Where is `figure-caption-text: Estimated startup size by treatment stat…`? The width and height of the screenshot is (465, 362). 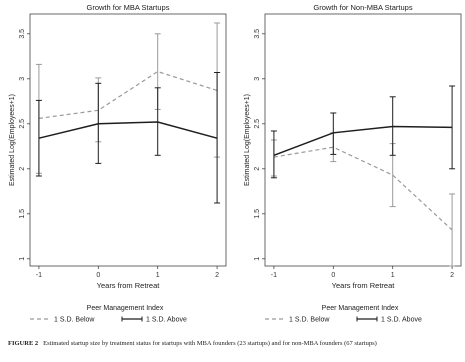
figure-caption-text: Estimated startup size by treatment stat… is located at coordinates (210, 343).